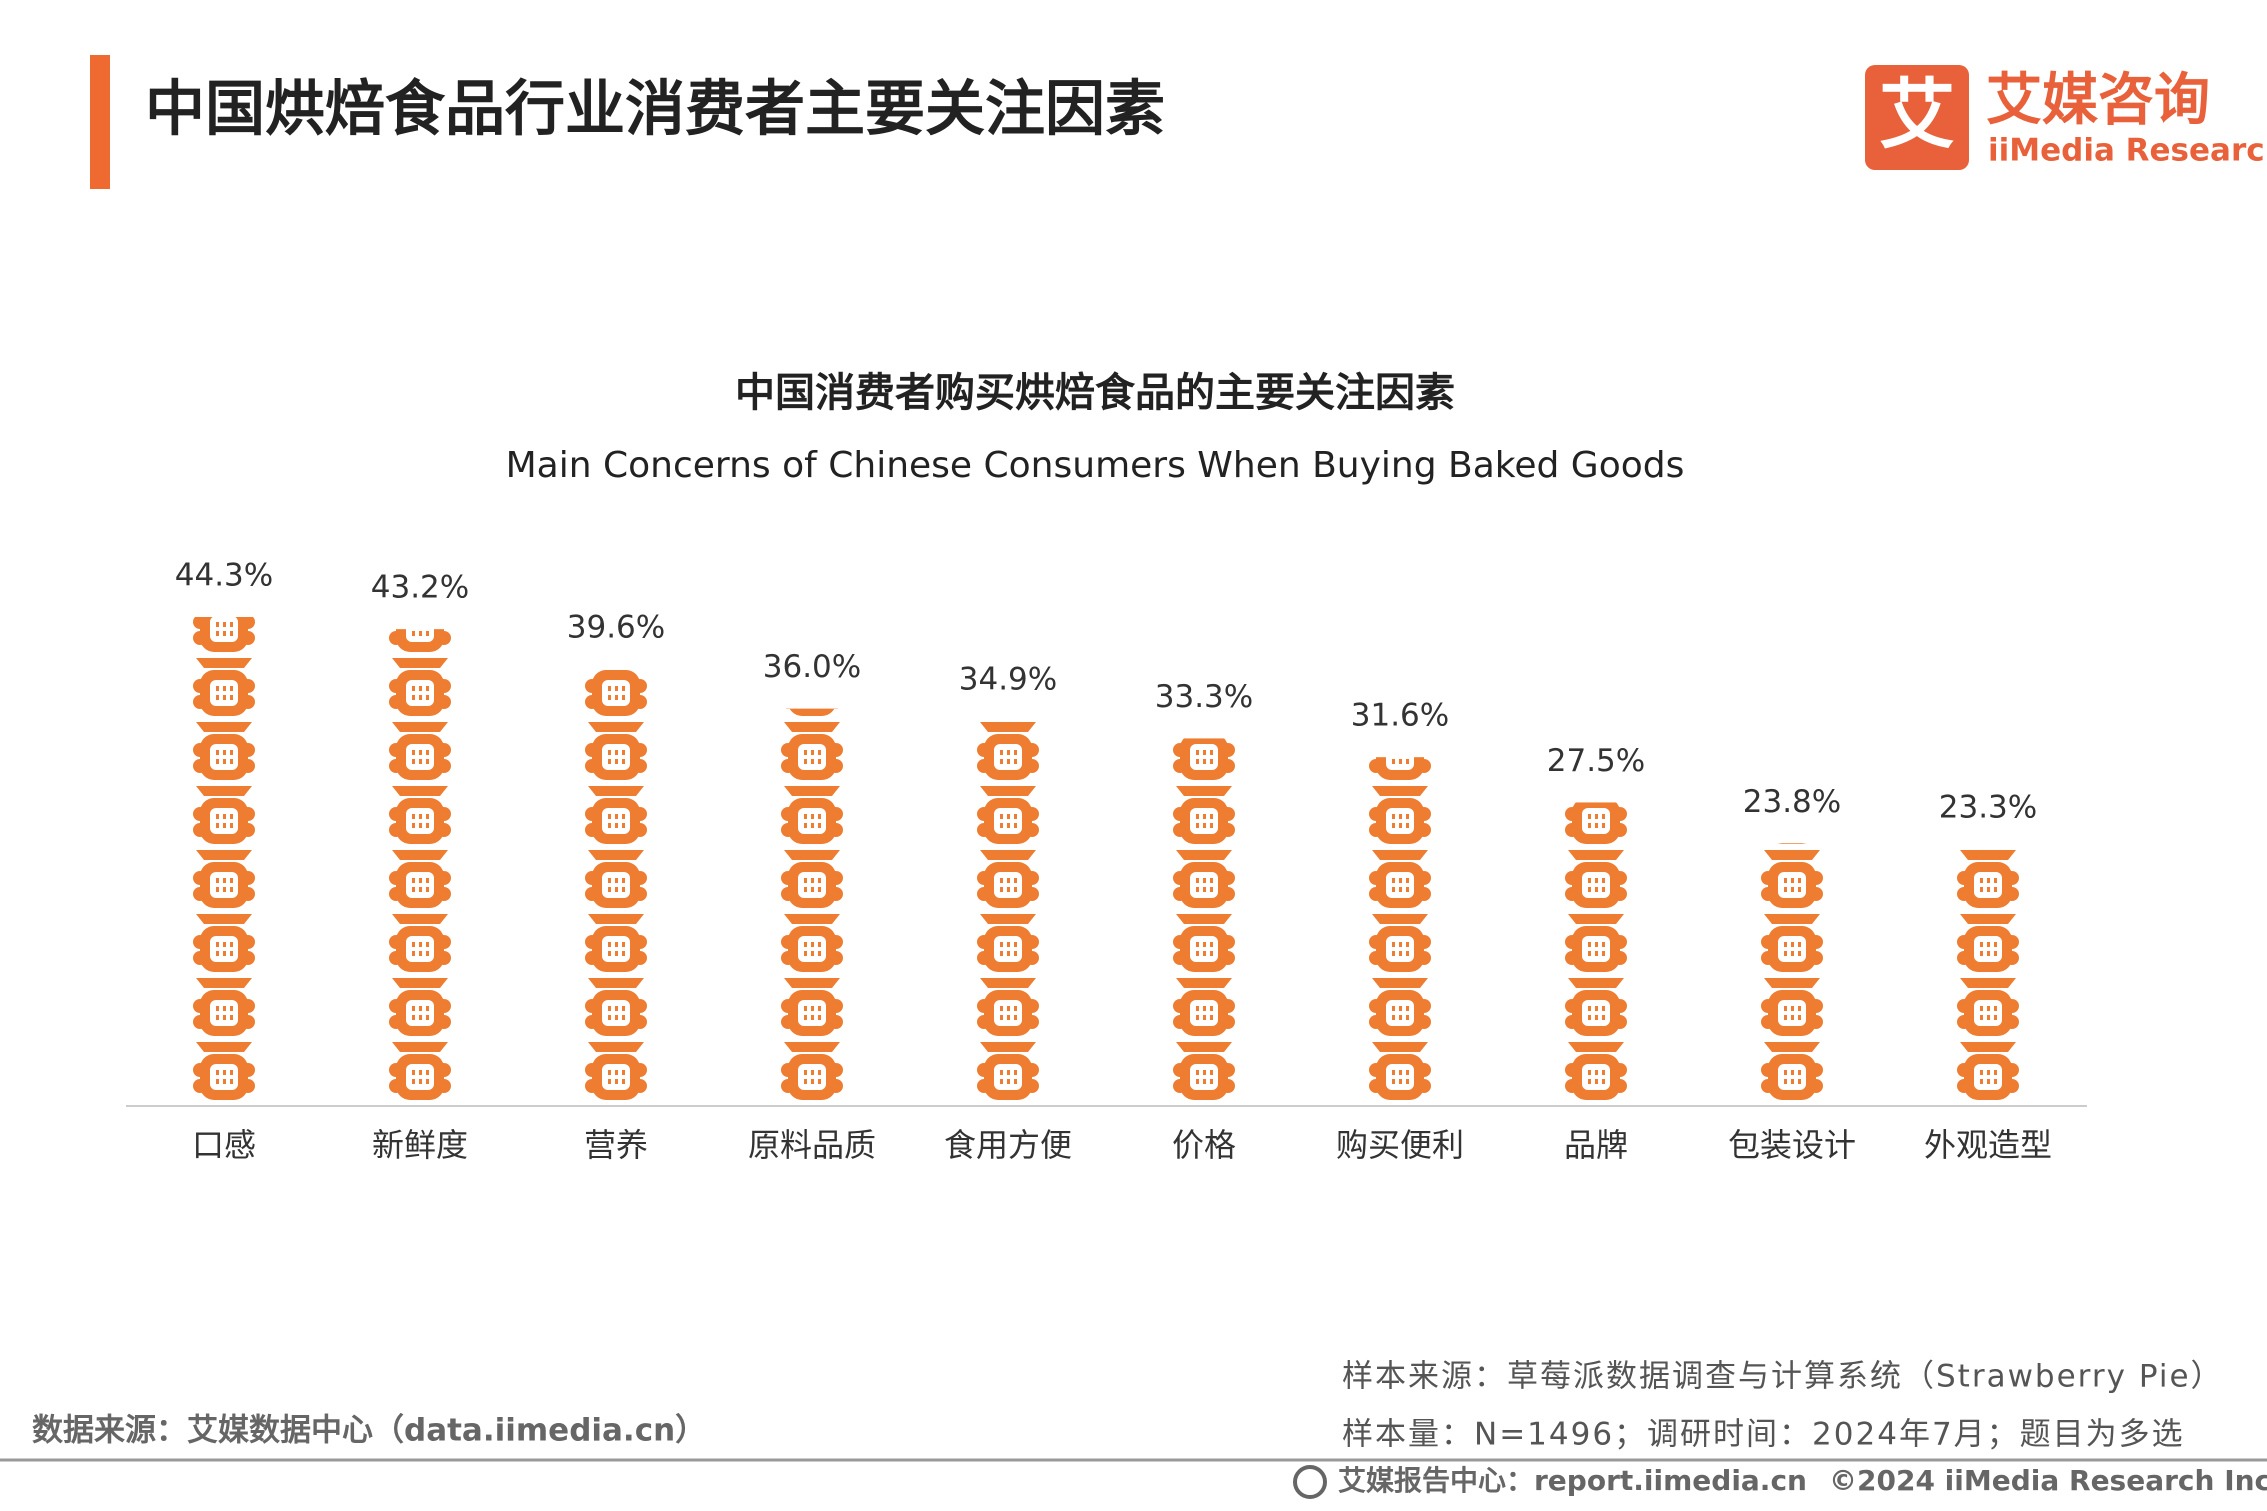  I want to click on data-source: 数据来源：艾媒数据中心（data.iimedia.cn）, so click(369, 1431).